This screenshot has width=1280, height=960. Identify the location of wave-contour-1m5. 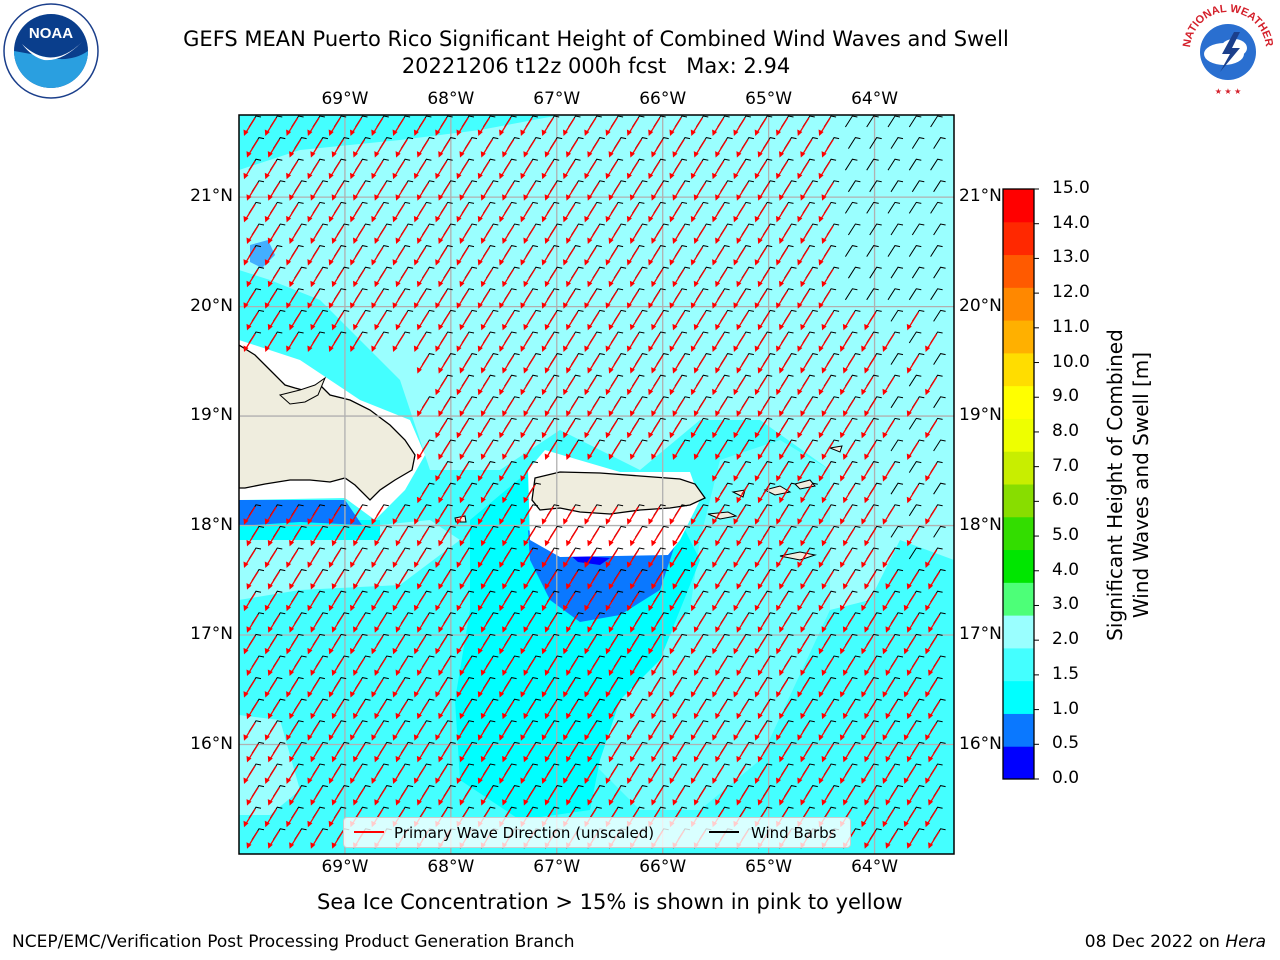
(577, 645).